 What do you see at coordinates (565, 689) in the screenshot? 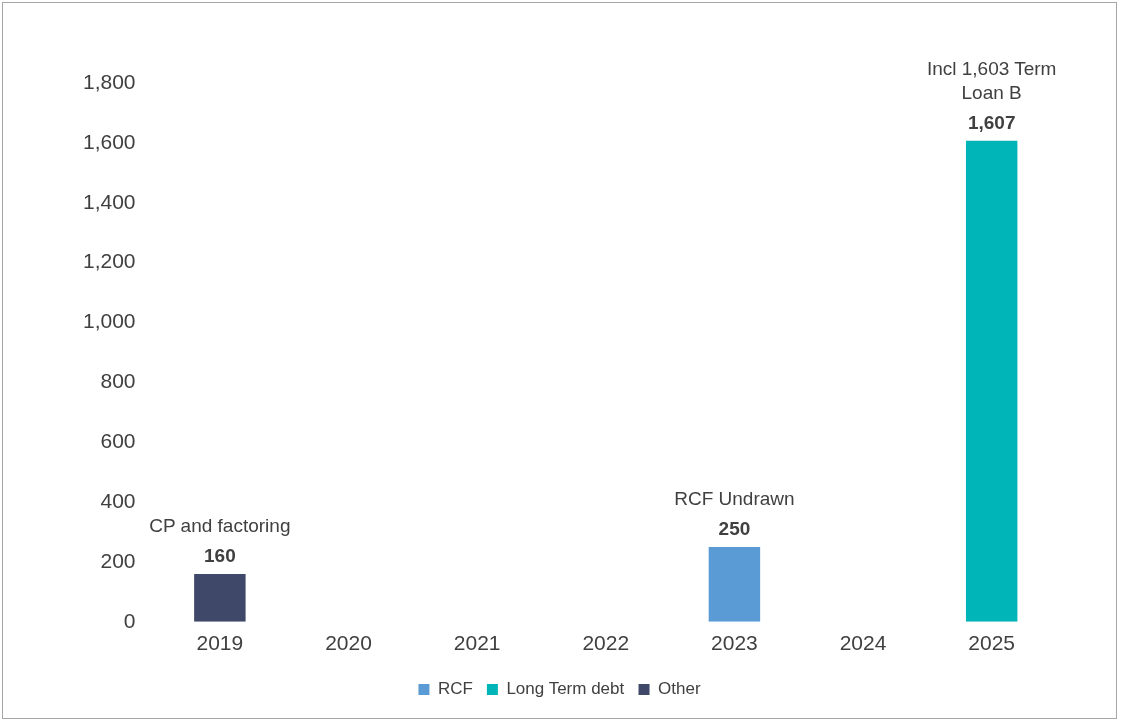
I see `legend-label: Long Term debt` at bounding box center [565, 689].